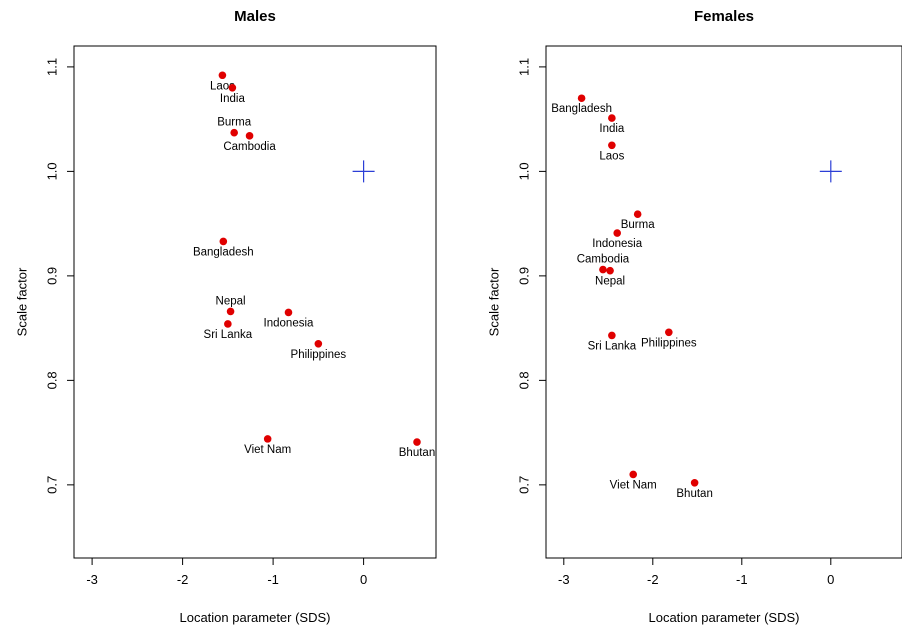  Describe the element at coordinates (255, 16) in the screenshot. I see `chart-title: Males` at that location.